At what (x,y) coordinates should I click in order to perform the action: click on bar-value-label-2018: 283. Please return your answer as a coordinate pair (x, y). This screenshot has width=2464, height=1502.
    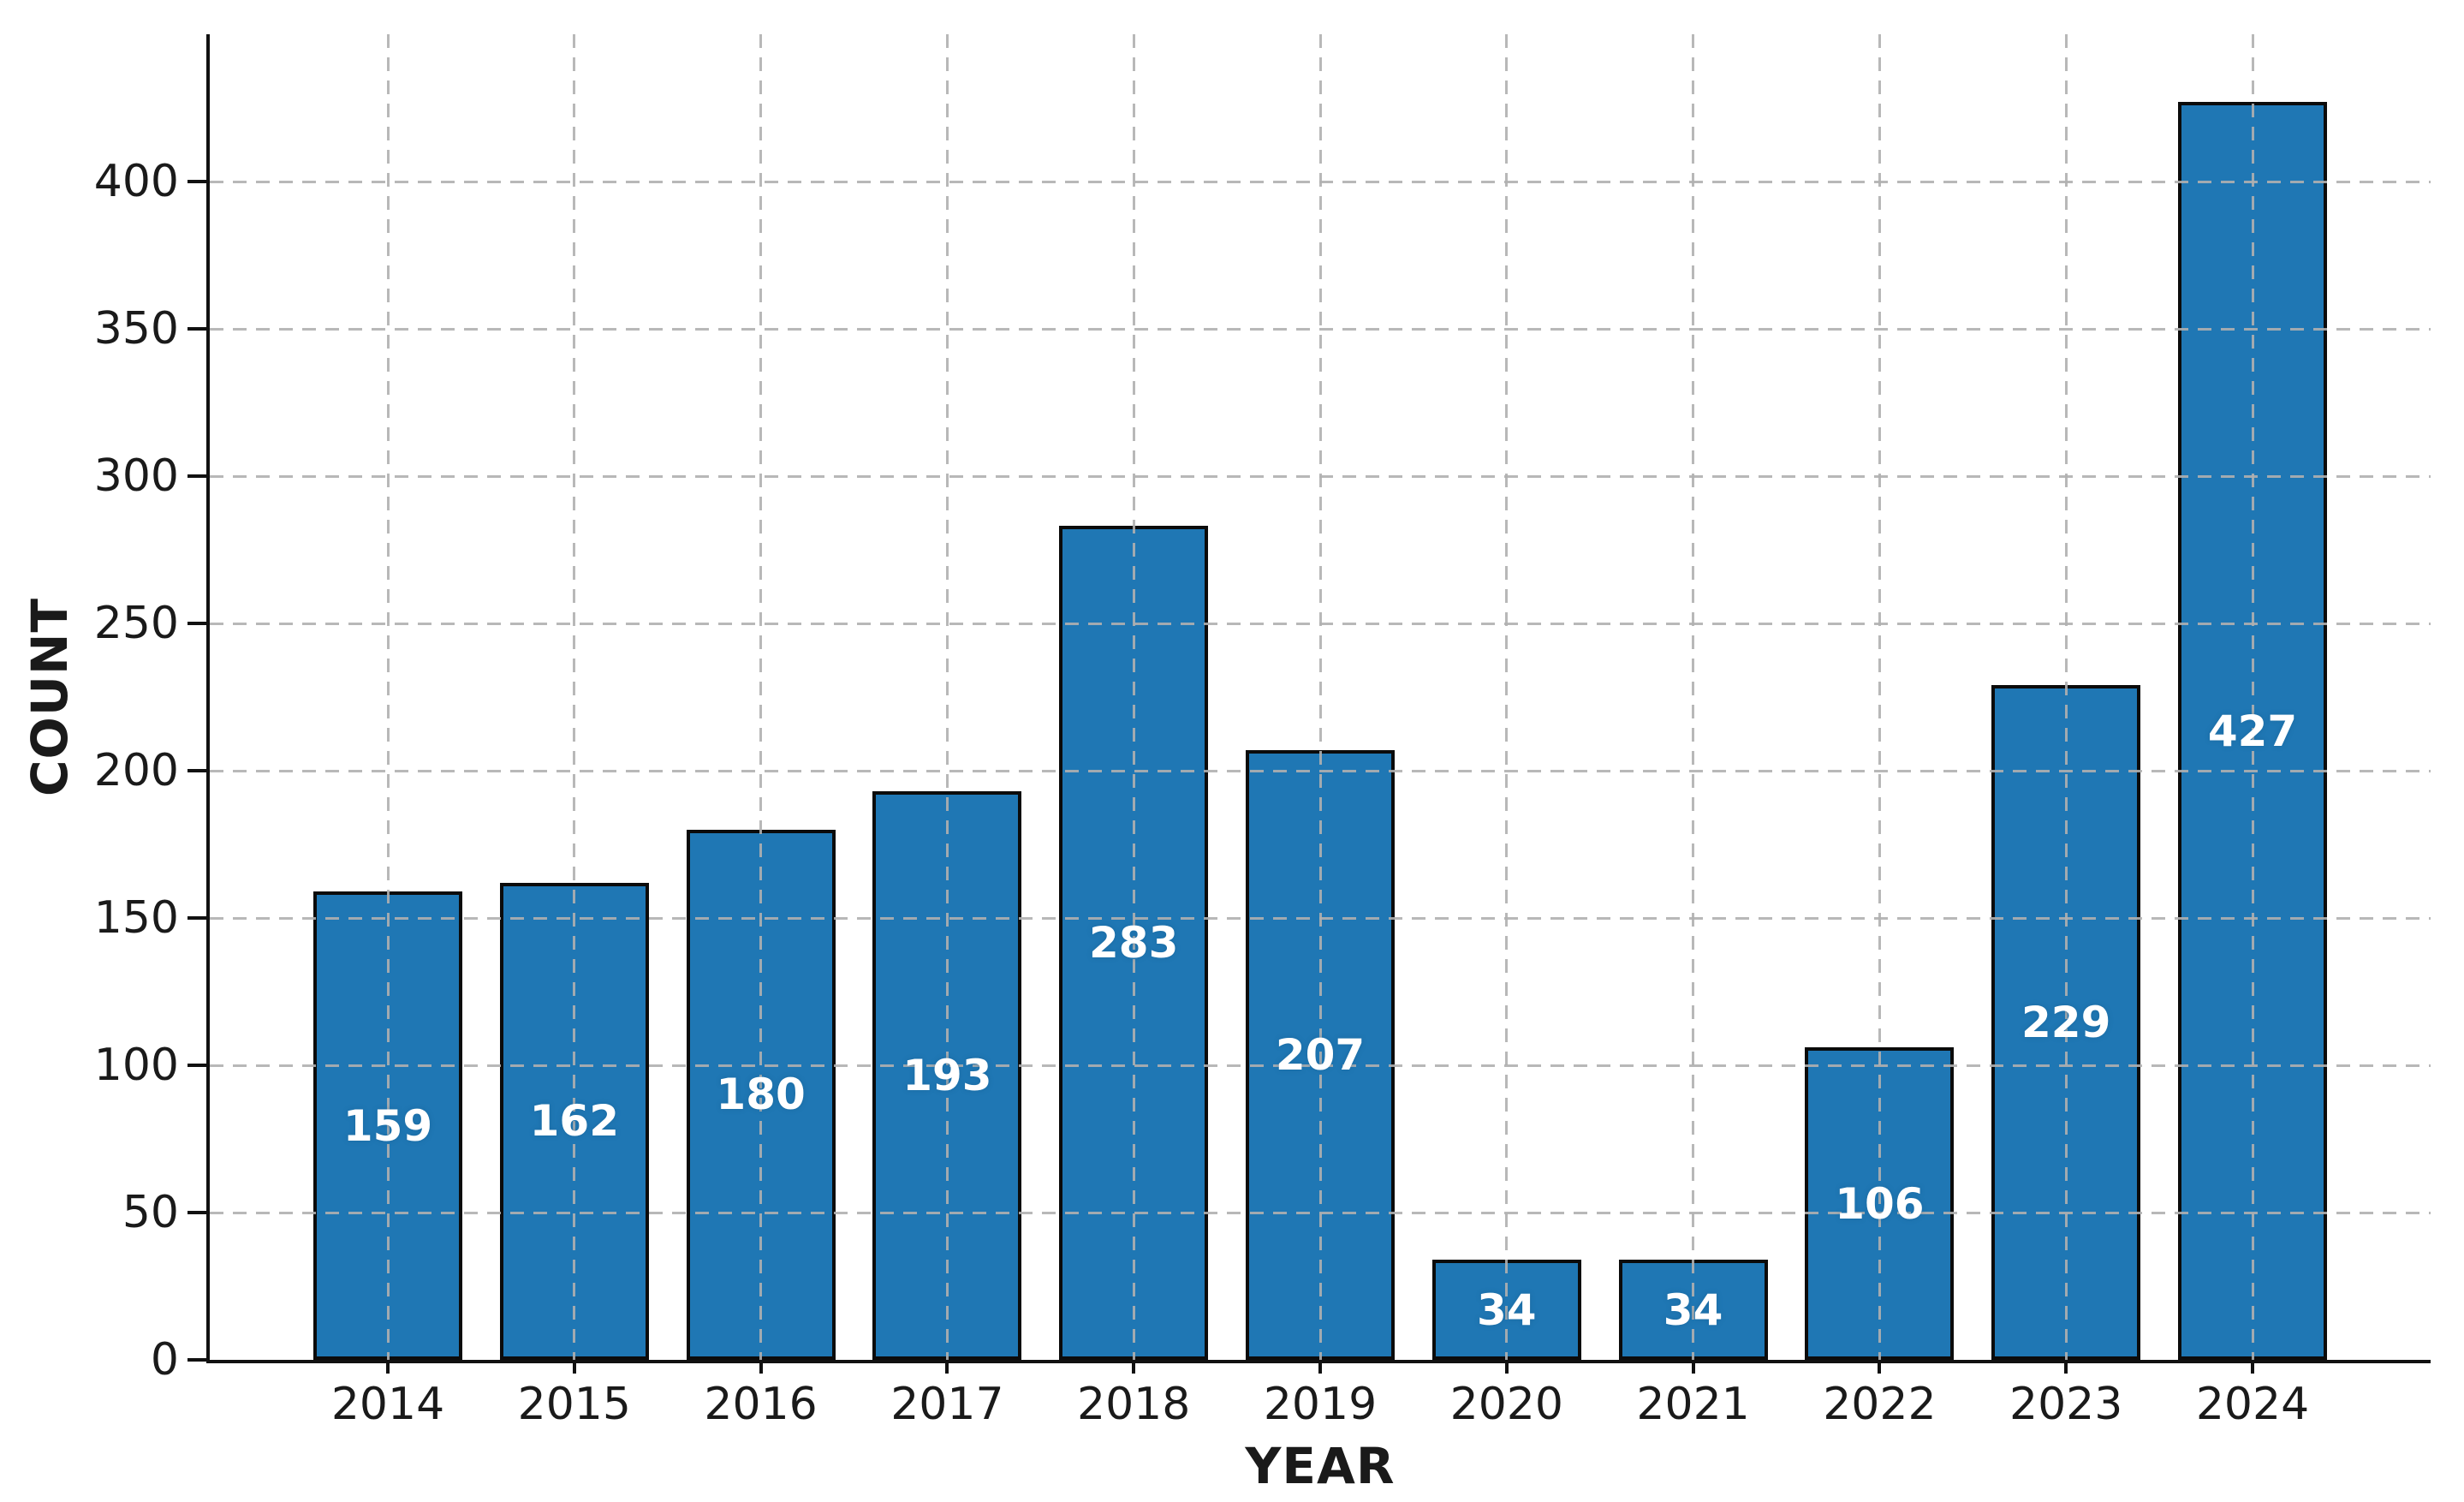
    Looking at the image, I should click on (1134, 943).